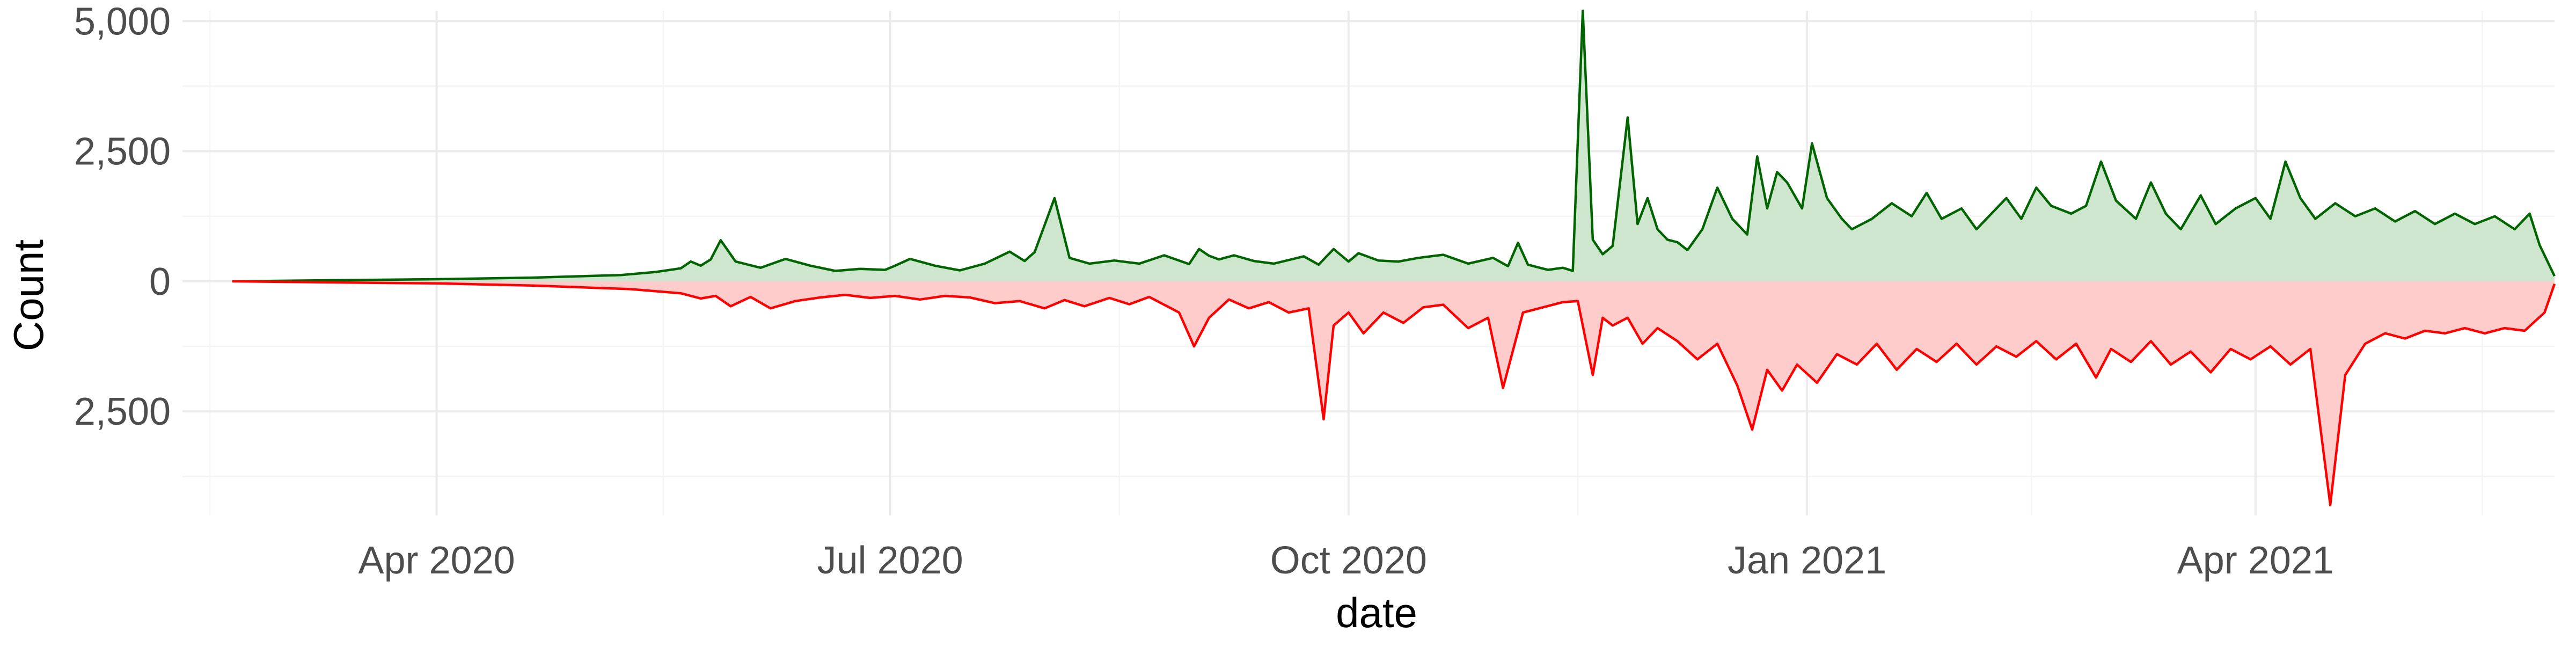 This screenshot has width=2576, height=647. I want to click on x-tick-label: Apr 2021, so click(2255, 560).